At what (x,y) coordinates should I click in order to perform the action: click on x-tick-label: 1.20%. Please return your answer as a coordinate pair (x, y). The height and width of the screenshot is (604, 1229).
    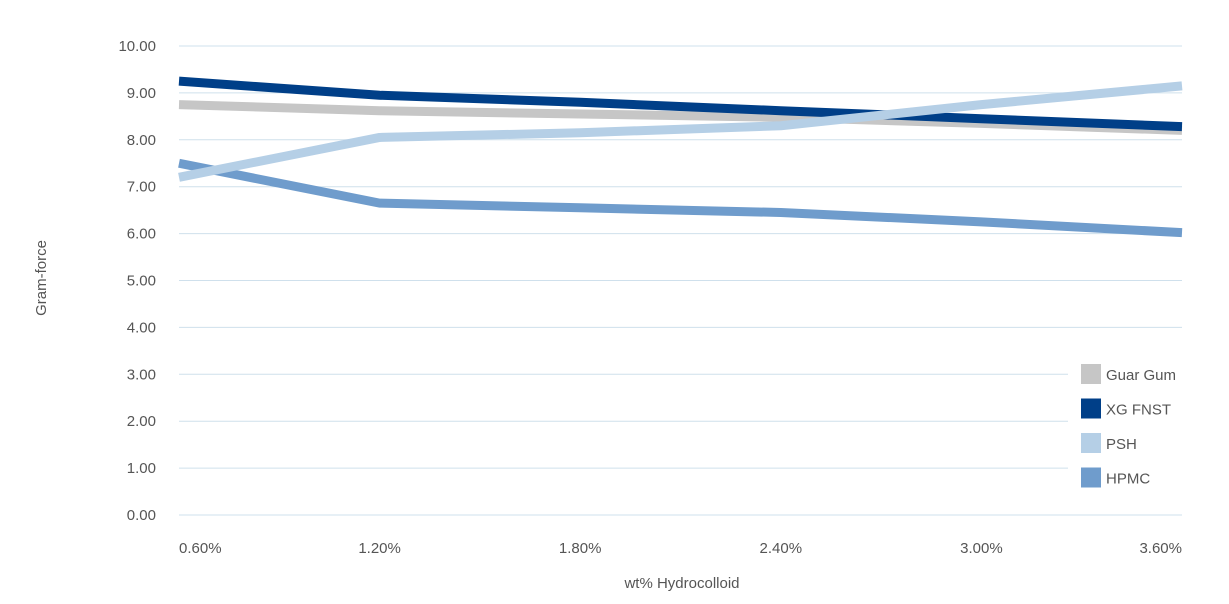
    Looking at the image, I should click on (379, 548).